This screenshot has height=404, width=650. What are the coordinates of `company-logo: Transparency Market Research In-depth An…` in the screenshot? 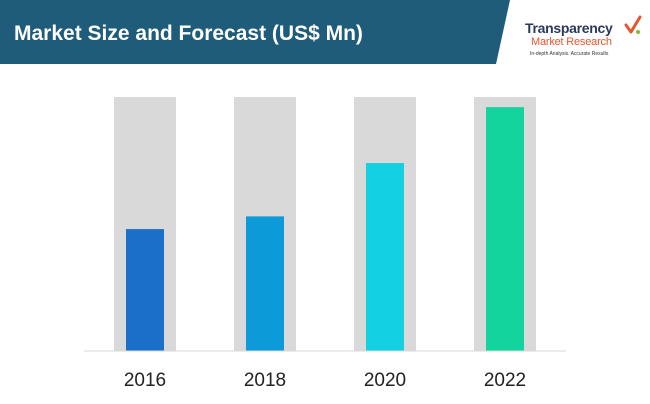 It's located at (581, 34).